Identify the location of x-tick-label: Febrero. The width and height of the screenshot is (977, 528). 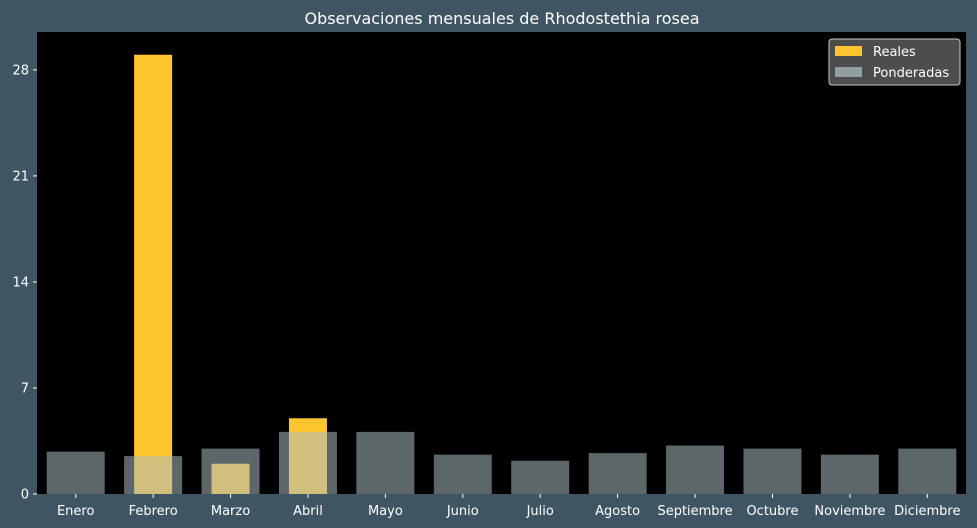
(153, 511).